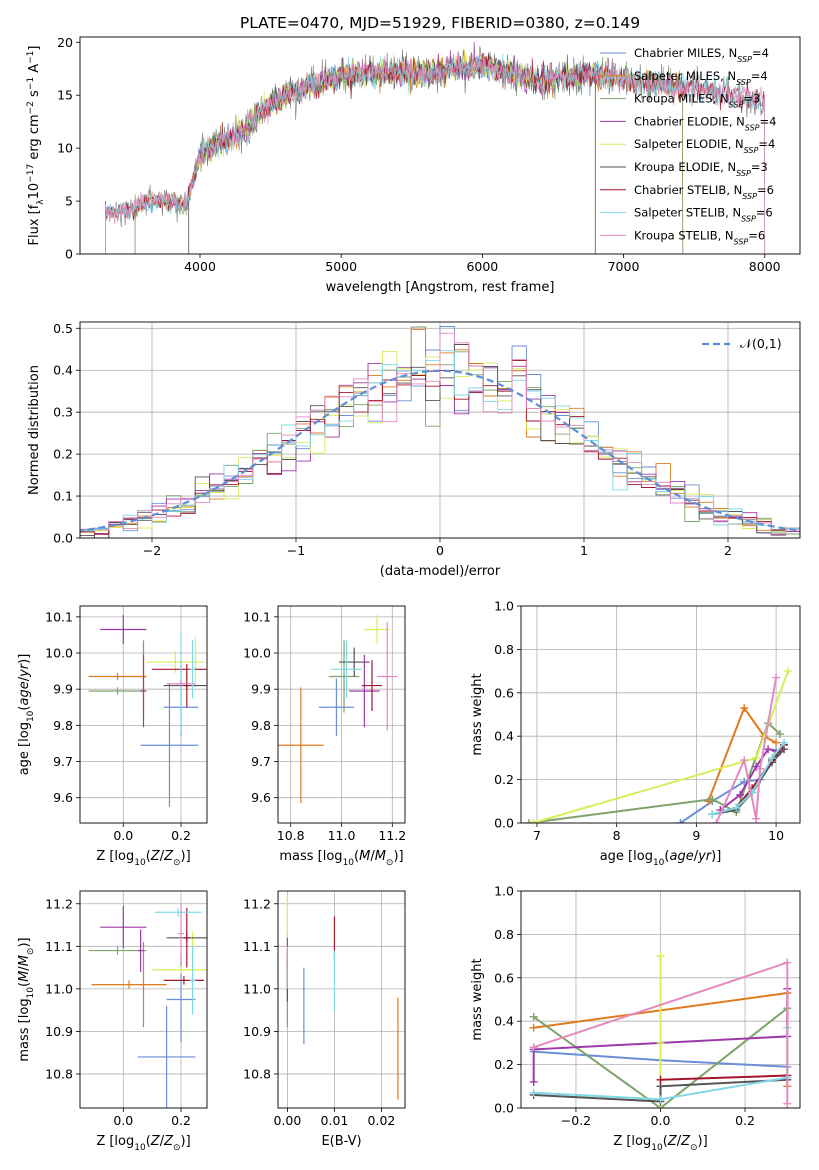 The width and height of the screenshot is (819, 1170). I want to click on legend-label: Kroupa MILES, NSSP=3, so click(697, 101).